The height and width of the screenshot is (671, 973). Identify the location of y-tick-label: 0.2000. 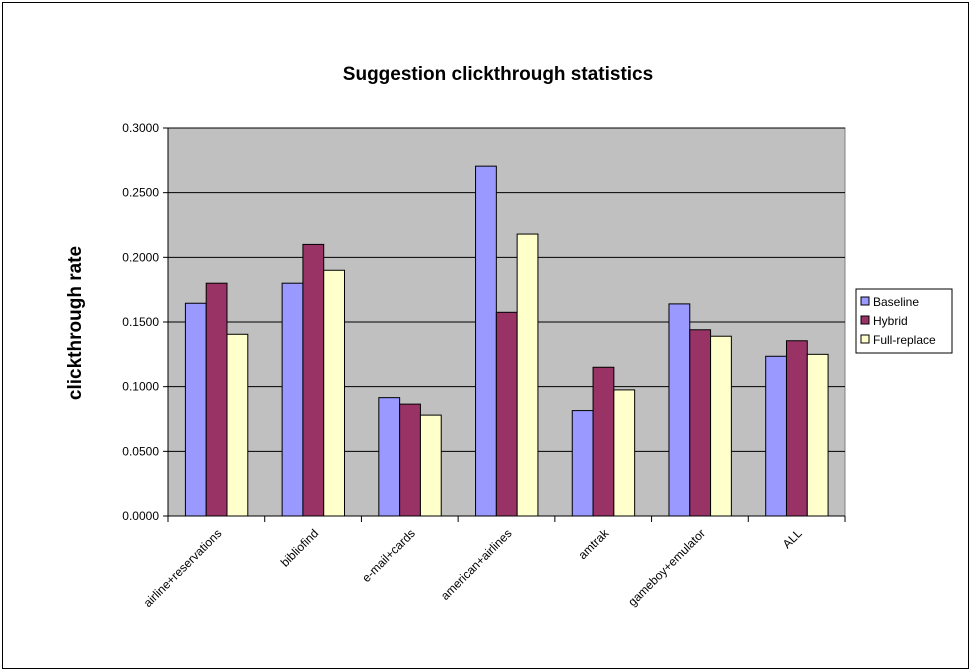
(140, 257).